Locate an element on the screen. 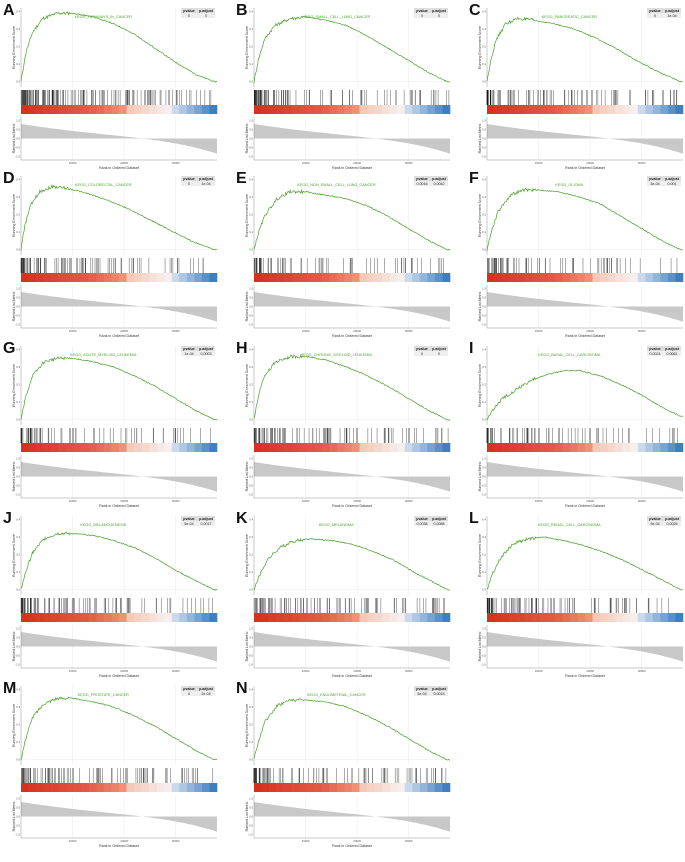 The height and width of the screenshot is (862, 685). table-pvalue: 0.0038 is located at coordinates (422, 524).